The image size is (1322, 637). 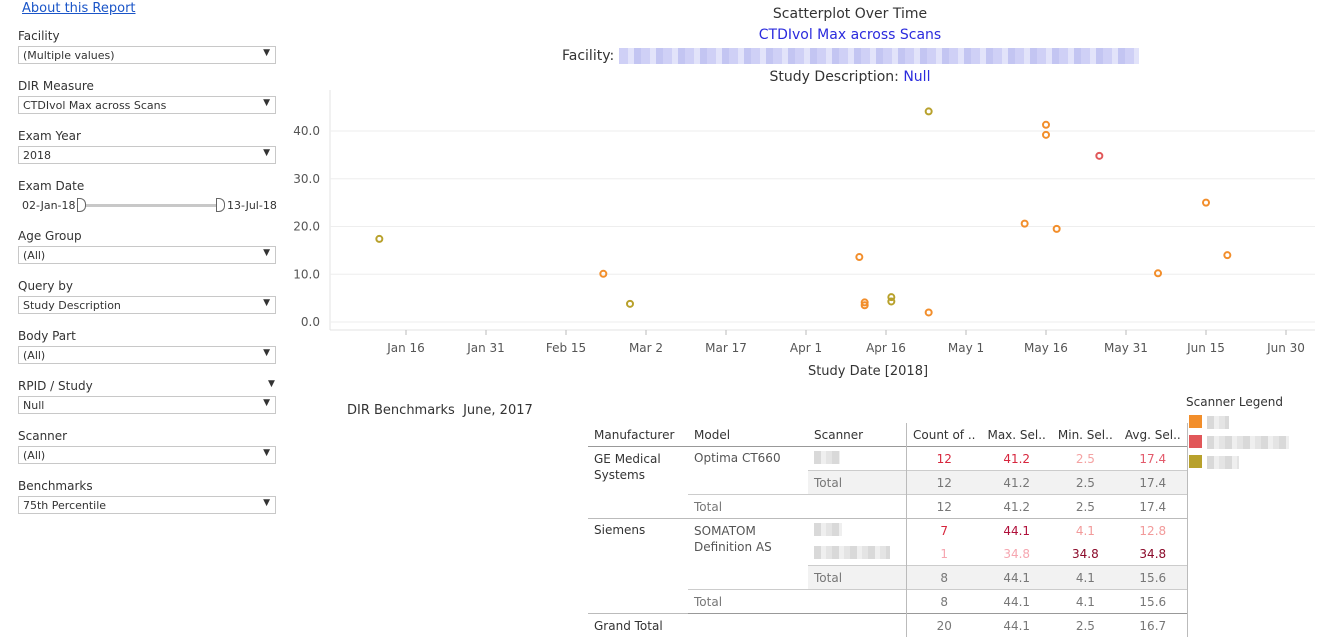 I want to click on dir-measure-dropdown: CTDIvol Max across Scans▼, so click(x=147, y=105).